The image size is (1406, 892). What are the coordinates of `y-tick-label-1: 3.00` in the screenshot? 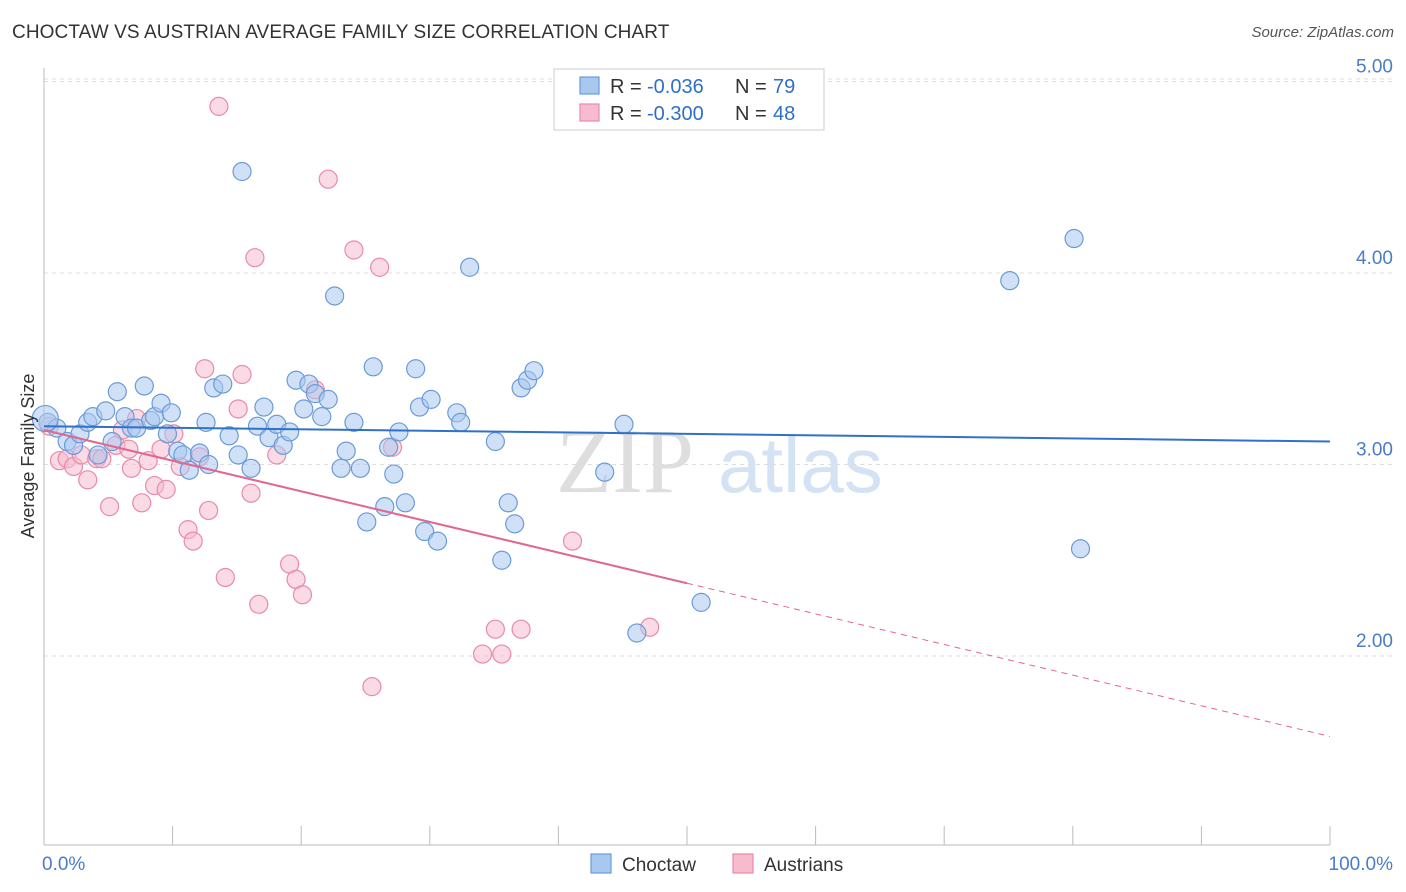 It's located at (1374, 450).